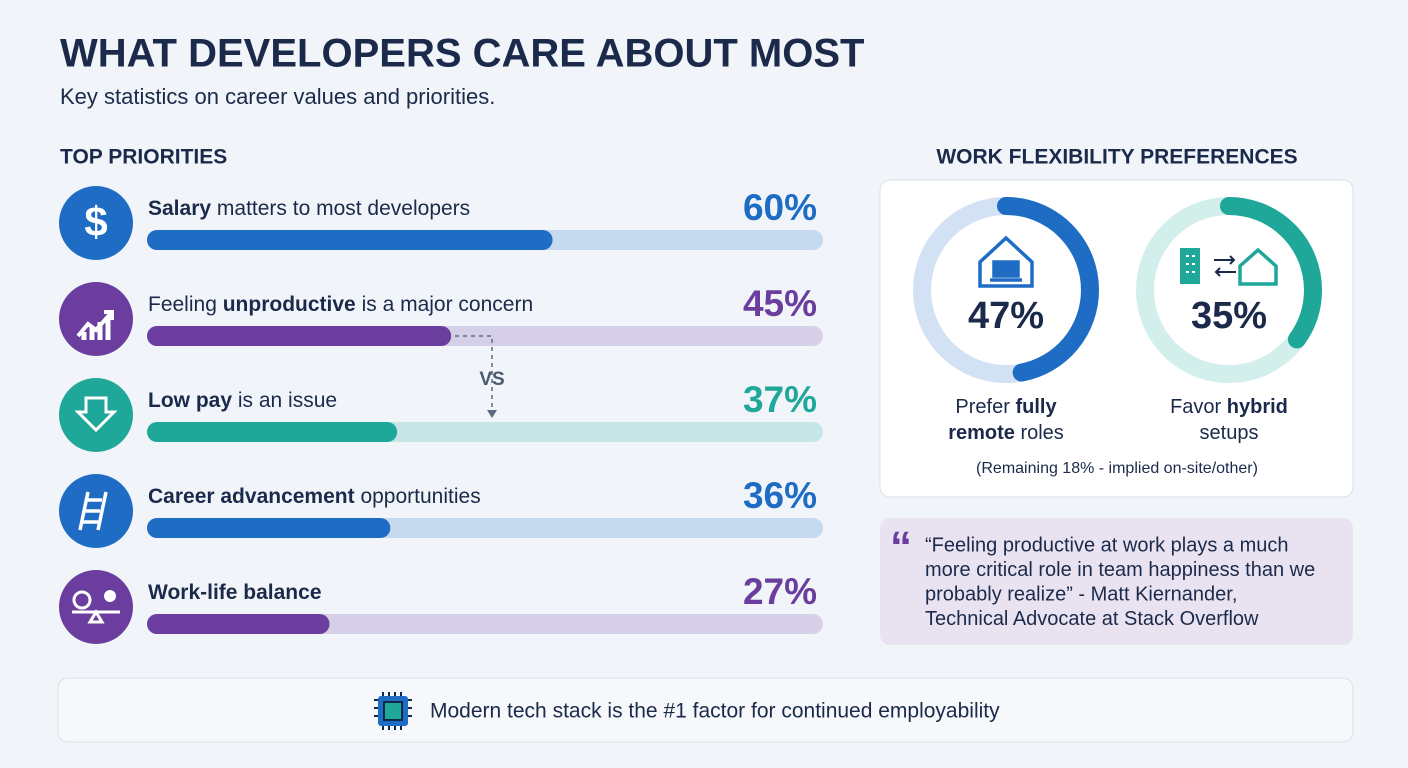 This screenshot has width=1408, height=768. I want to click on label-part: is an issue, so click(284, 400).